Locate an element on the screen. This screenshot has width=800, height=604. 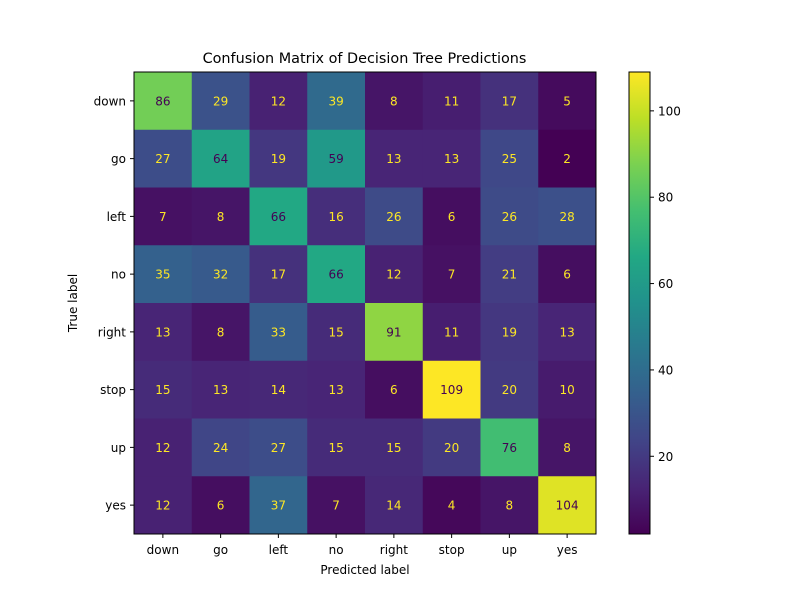
cell-value-label: 91 is located at coordinates (393, 332).